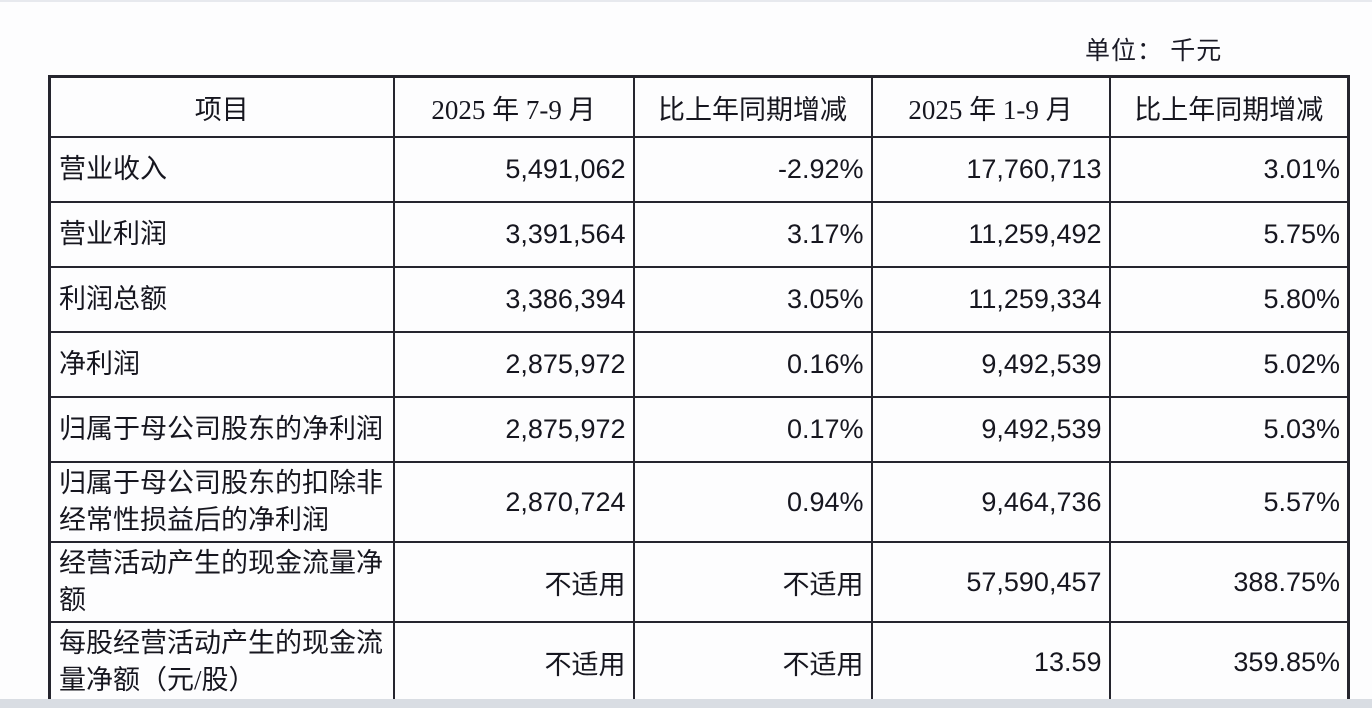  What do you see at coordinates (221, 662) in the screenshot?
I see `row-label: 每股经营活动产生的现金流量净额（元/股）` at bounding box center [221, 662].